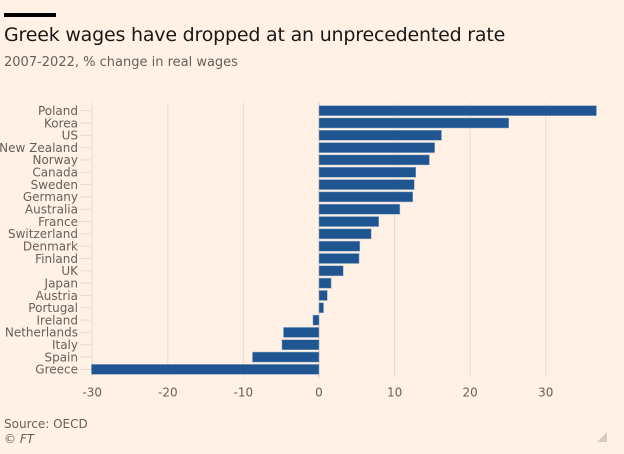 The image size is (624, 454). Describe the element at coordinates (50, 246) in the screenshot. I see `y-tick-label: Denmark` at that location.